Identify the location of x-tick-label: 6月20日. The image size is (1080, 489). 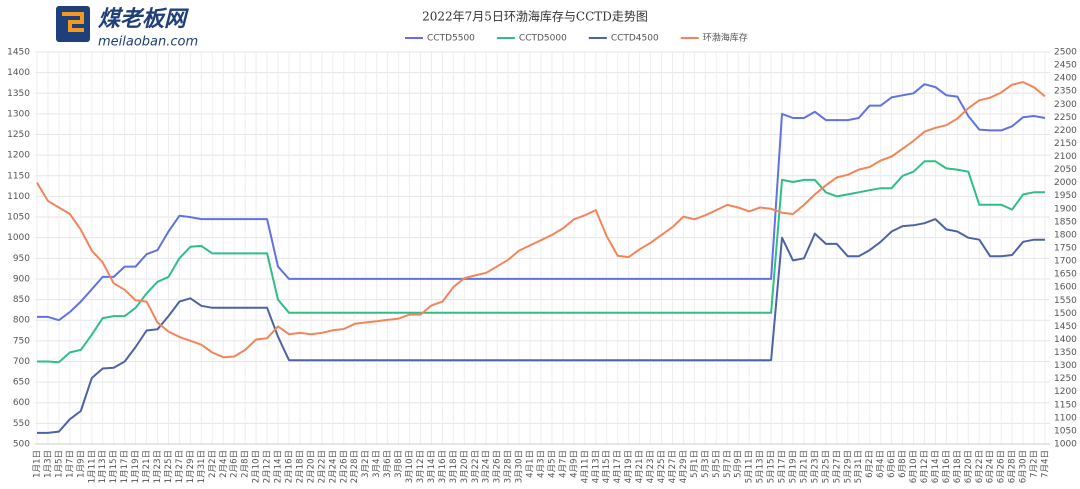
(969, 466).